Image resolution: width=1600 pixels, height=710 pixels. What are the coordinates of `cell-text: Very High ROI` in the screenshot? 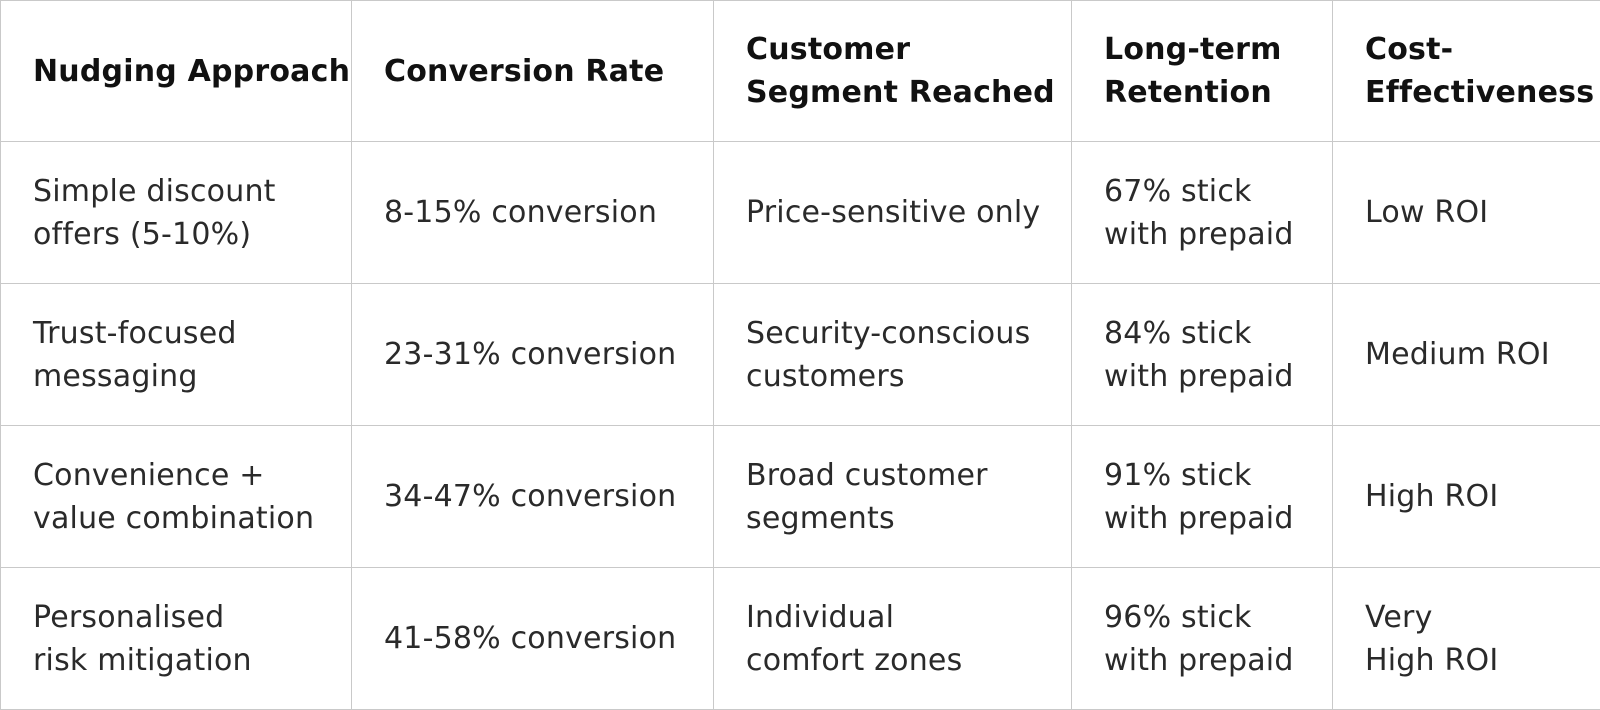 It's located at (1482, 639).